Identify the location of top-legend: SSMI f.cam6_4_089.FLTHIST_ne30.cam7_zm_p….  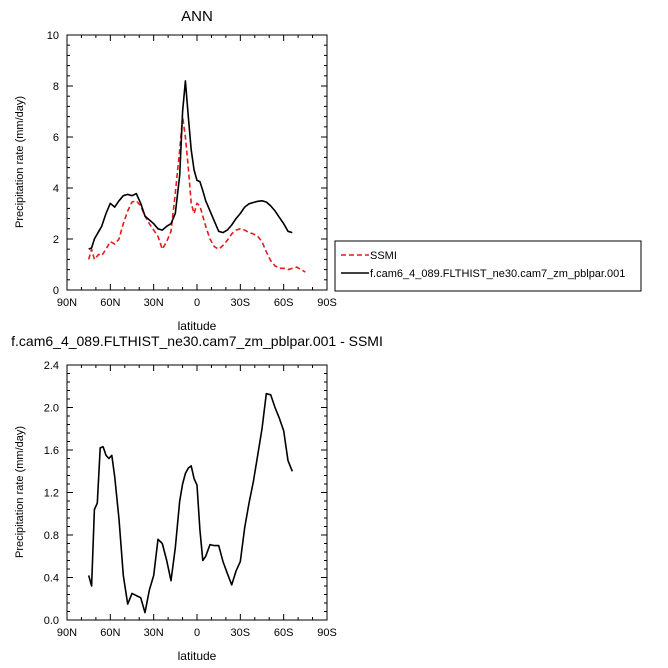
(488, 266).